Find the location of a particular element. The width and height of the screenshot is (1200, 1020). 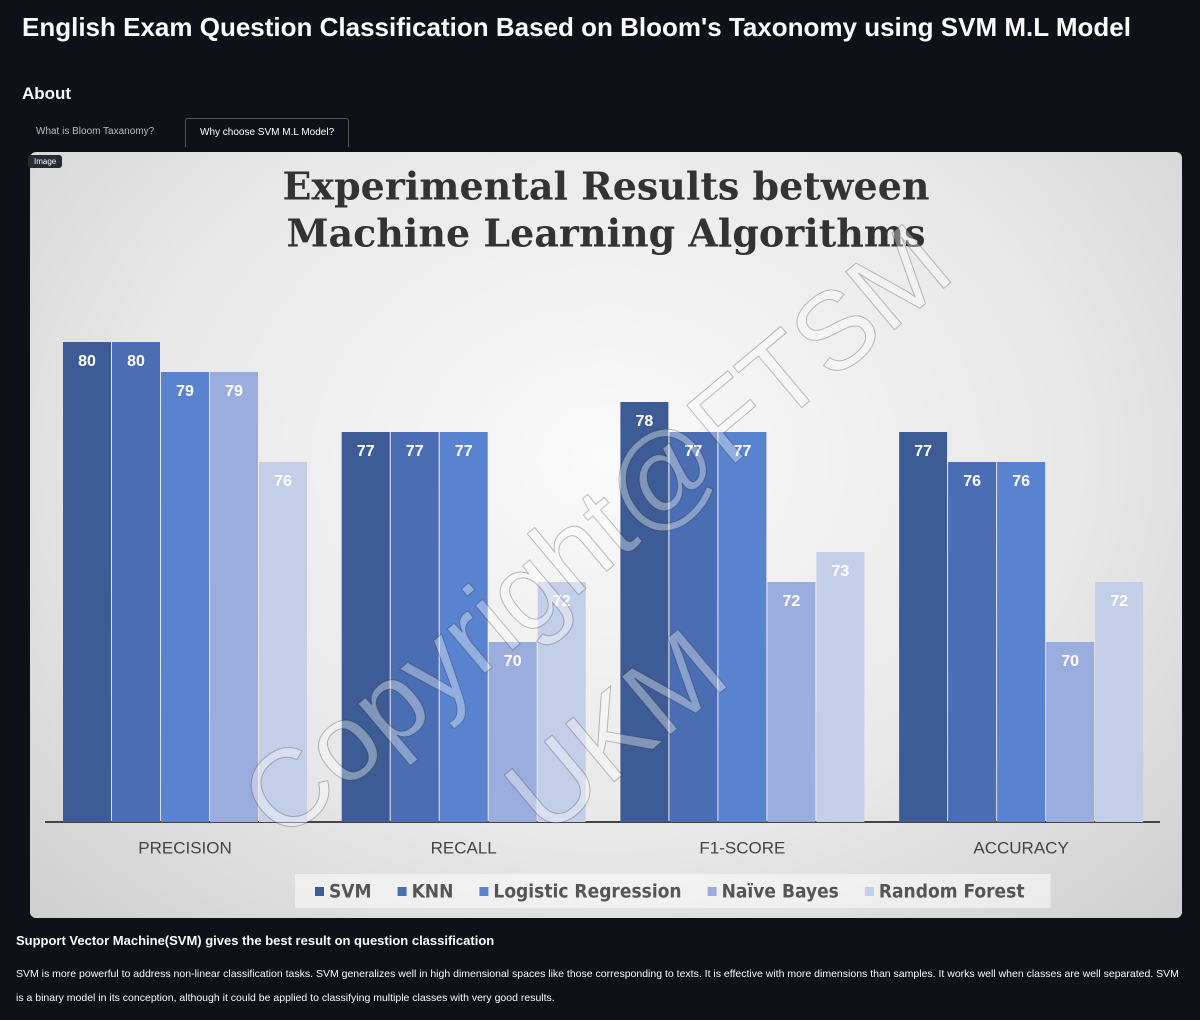

legend-box is located at coordinates (673, 891).